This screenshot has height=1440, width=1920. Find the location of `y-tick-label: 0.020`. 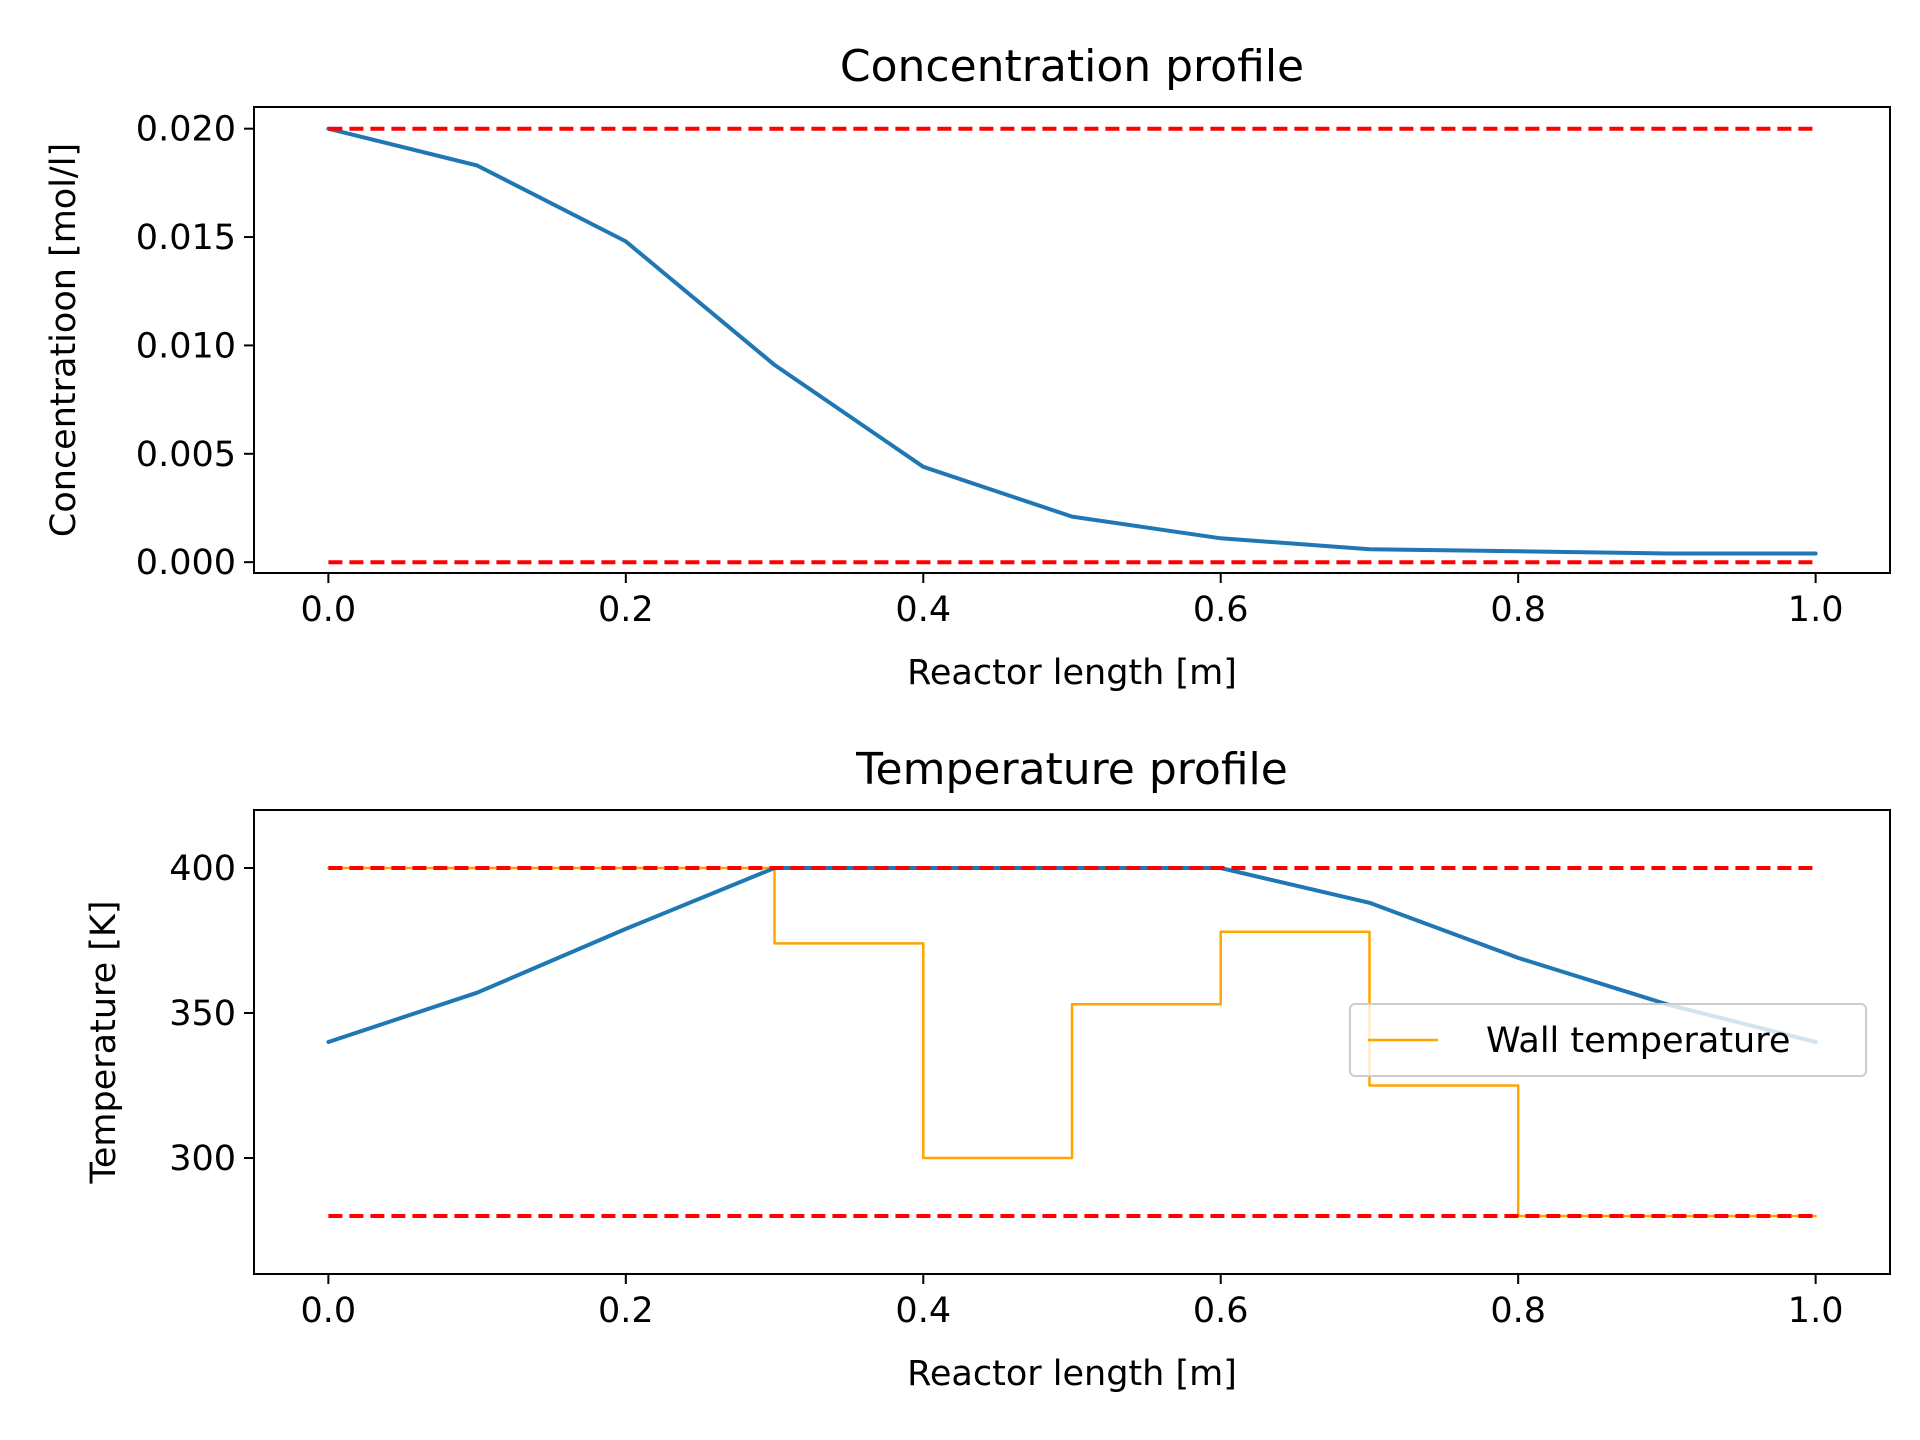

y-tick-label: 0.020 is located at coordinates (186, 130).